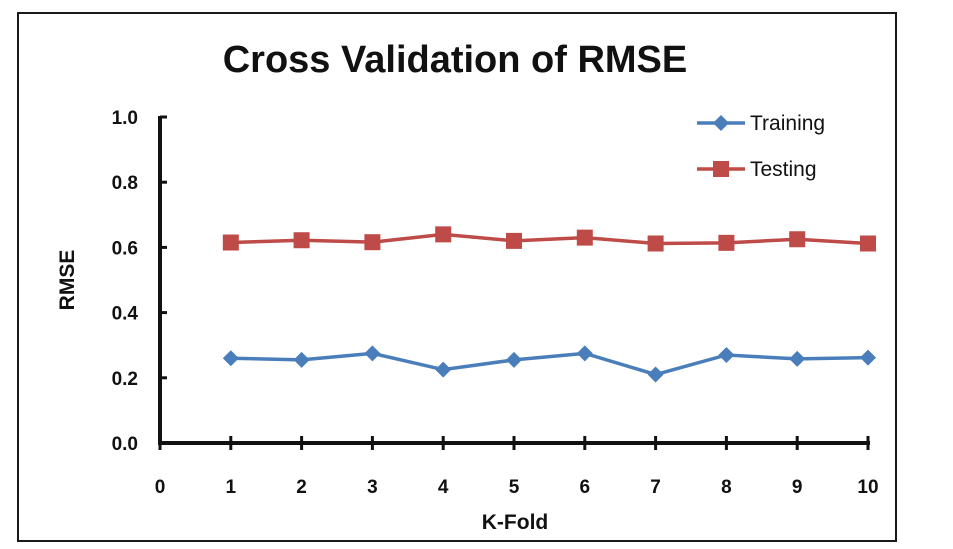 The width and height of the screenshot is (953, 549). I want to click on y-tick-label: 0.2, so click(125, 379).